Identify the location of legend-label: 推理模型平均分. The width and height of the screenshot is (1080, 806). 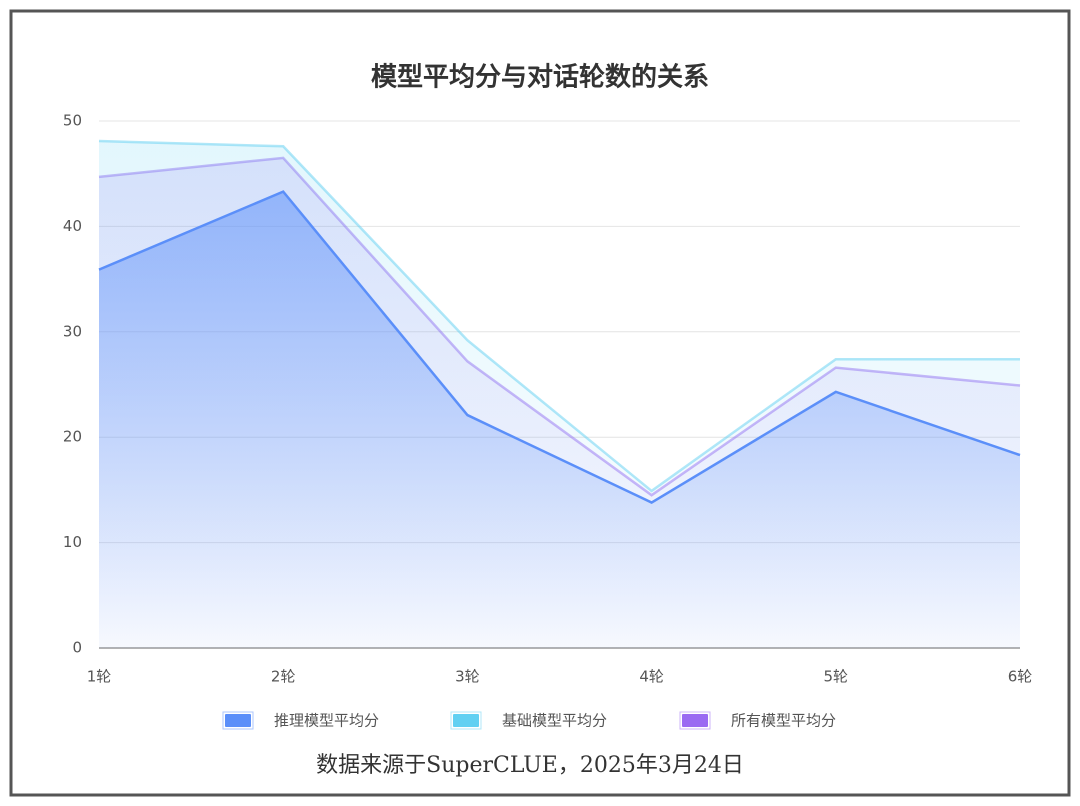
(326, 721).